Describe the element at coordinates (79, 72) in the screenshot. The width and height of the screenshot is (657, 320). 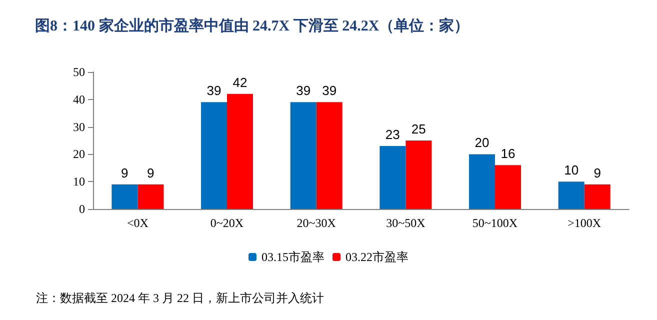
I see `y-tick-label: 50` at that location.